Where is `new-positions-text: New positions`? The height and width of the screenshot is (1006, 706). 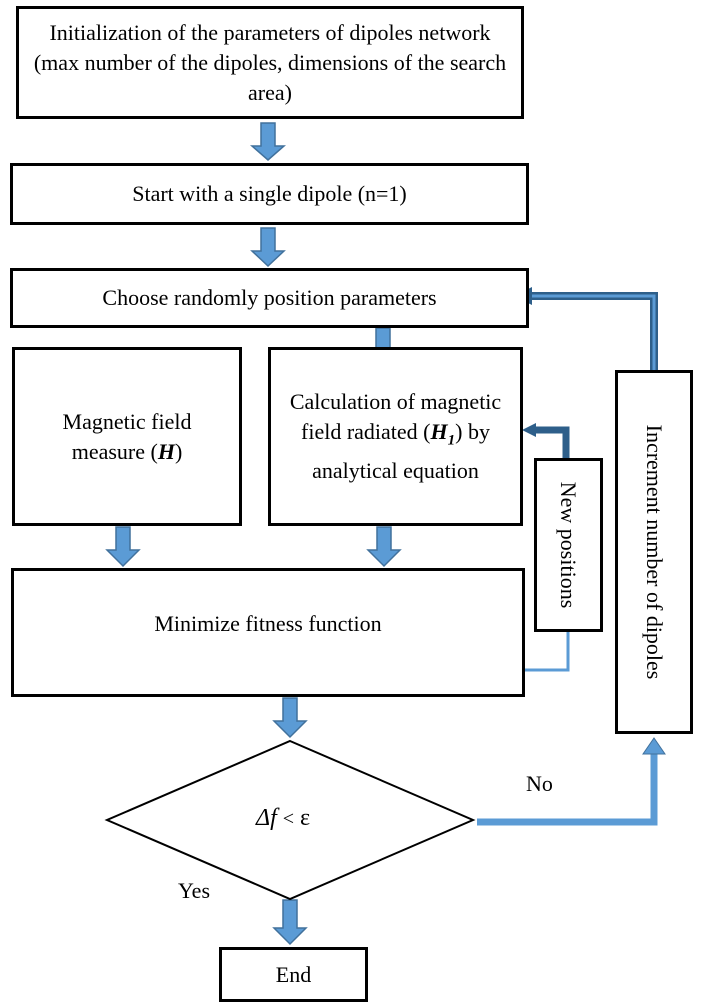 new-positions-text: New positions is located at coordinates (568, 545).